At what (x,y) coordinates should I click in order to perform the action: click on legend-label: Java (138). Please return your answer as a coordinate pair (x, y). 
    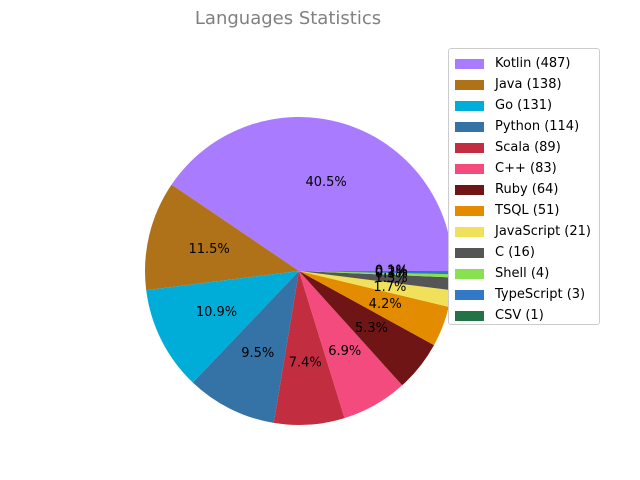
    Looking at the image, I should click on (528, 84).